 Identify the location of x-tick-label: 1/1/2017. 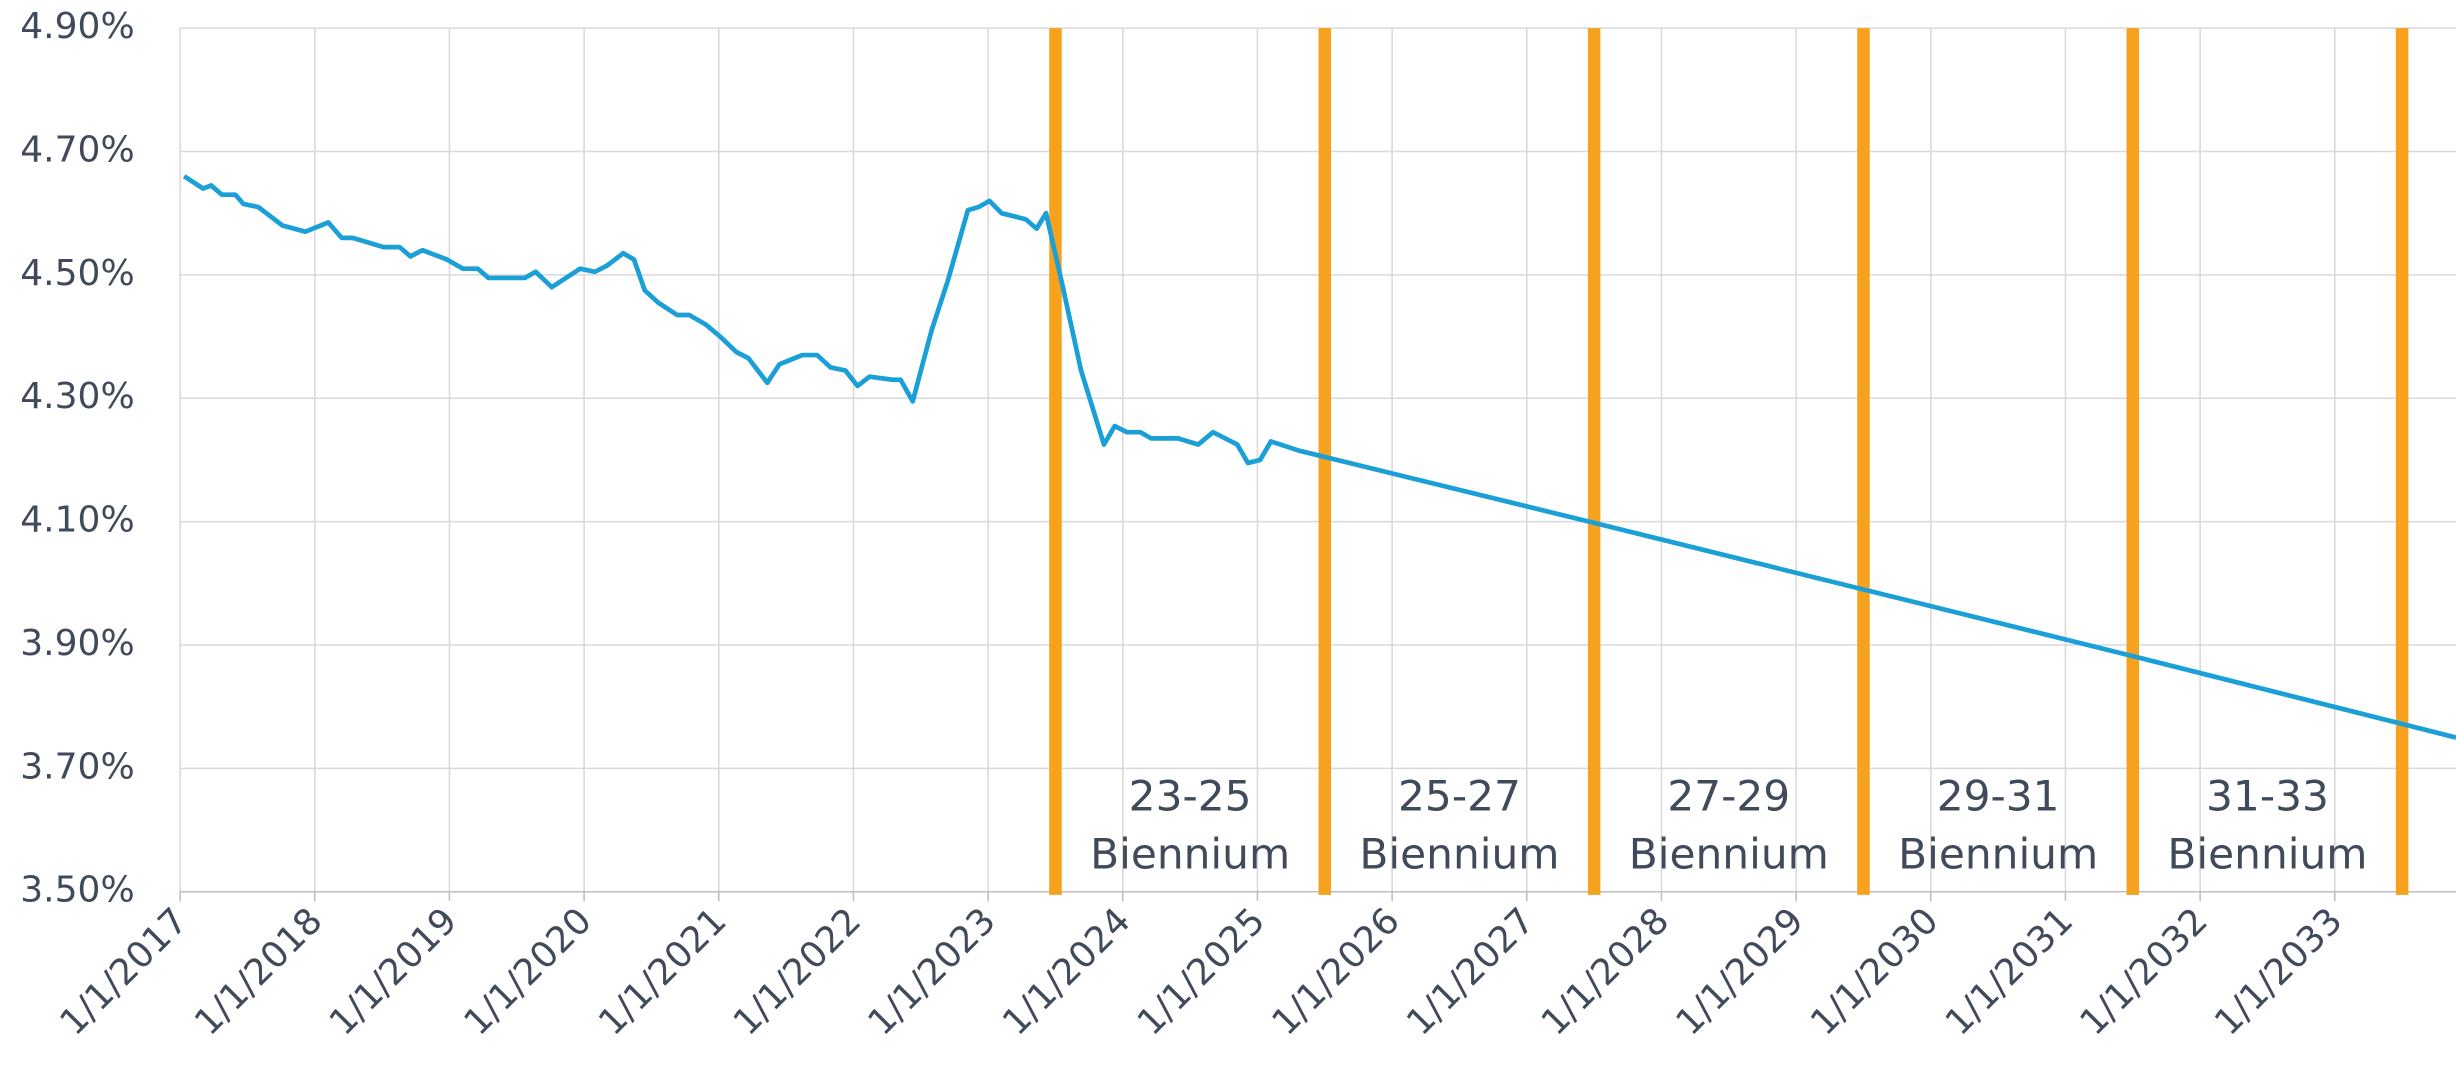
(123, 971).